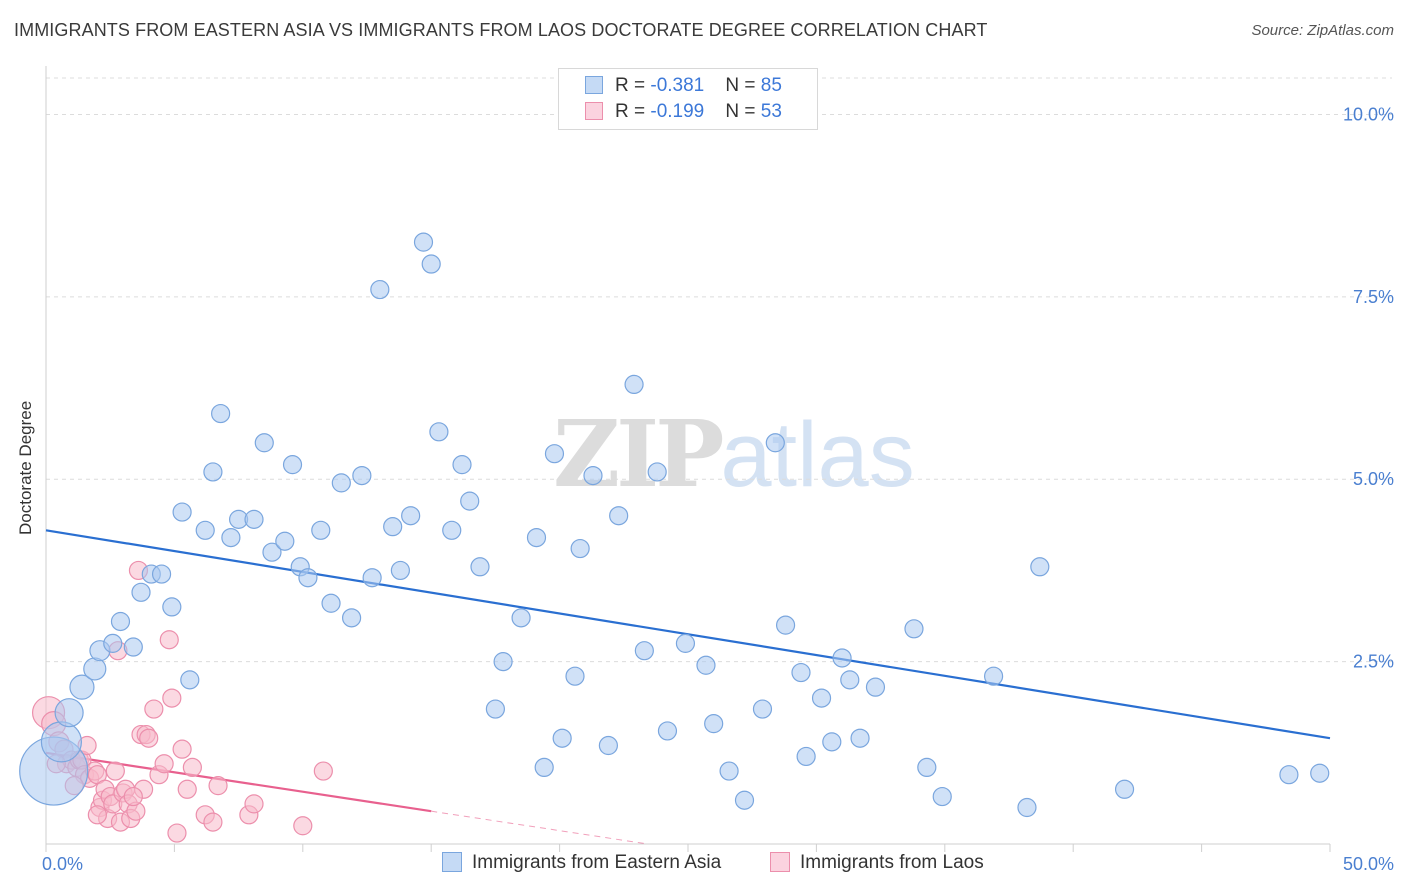 The image size is (1406, 892). I want to click on trend-line-dashed-laos, so click(539, 827).